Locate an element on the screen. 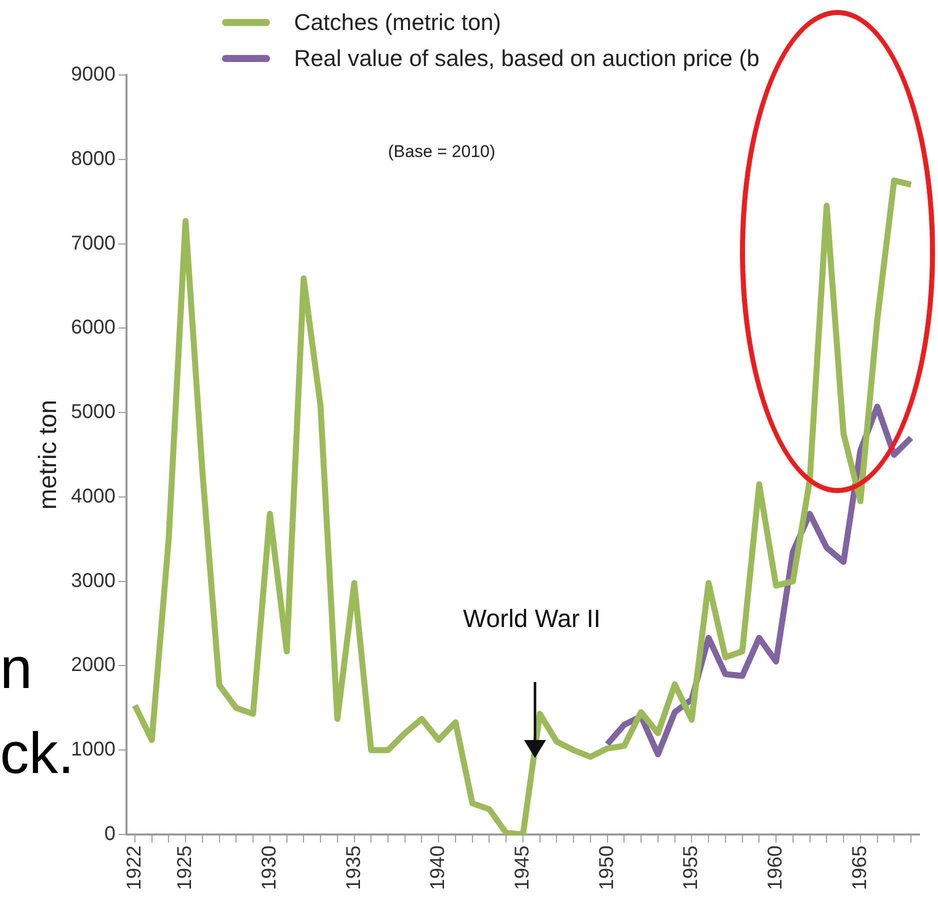 The width and height of the screenshot is (938, 898). x-tick-label: 1950 is located at coordinates (607, 868).